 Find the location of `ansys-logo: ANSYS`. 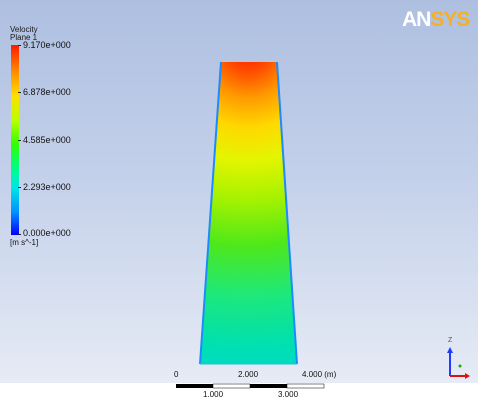

ansys-logo: ANSYS is located at coordinates (436, 20).